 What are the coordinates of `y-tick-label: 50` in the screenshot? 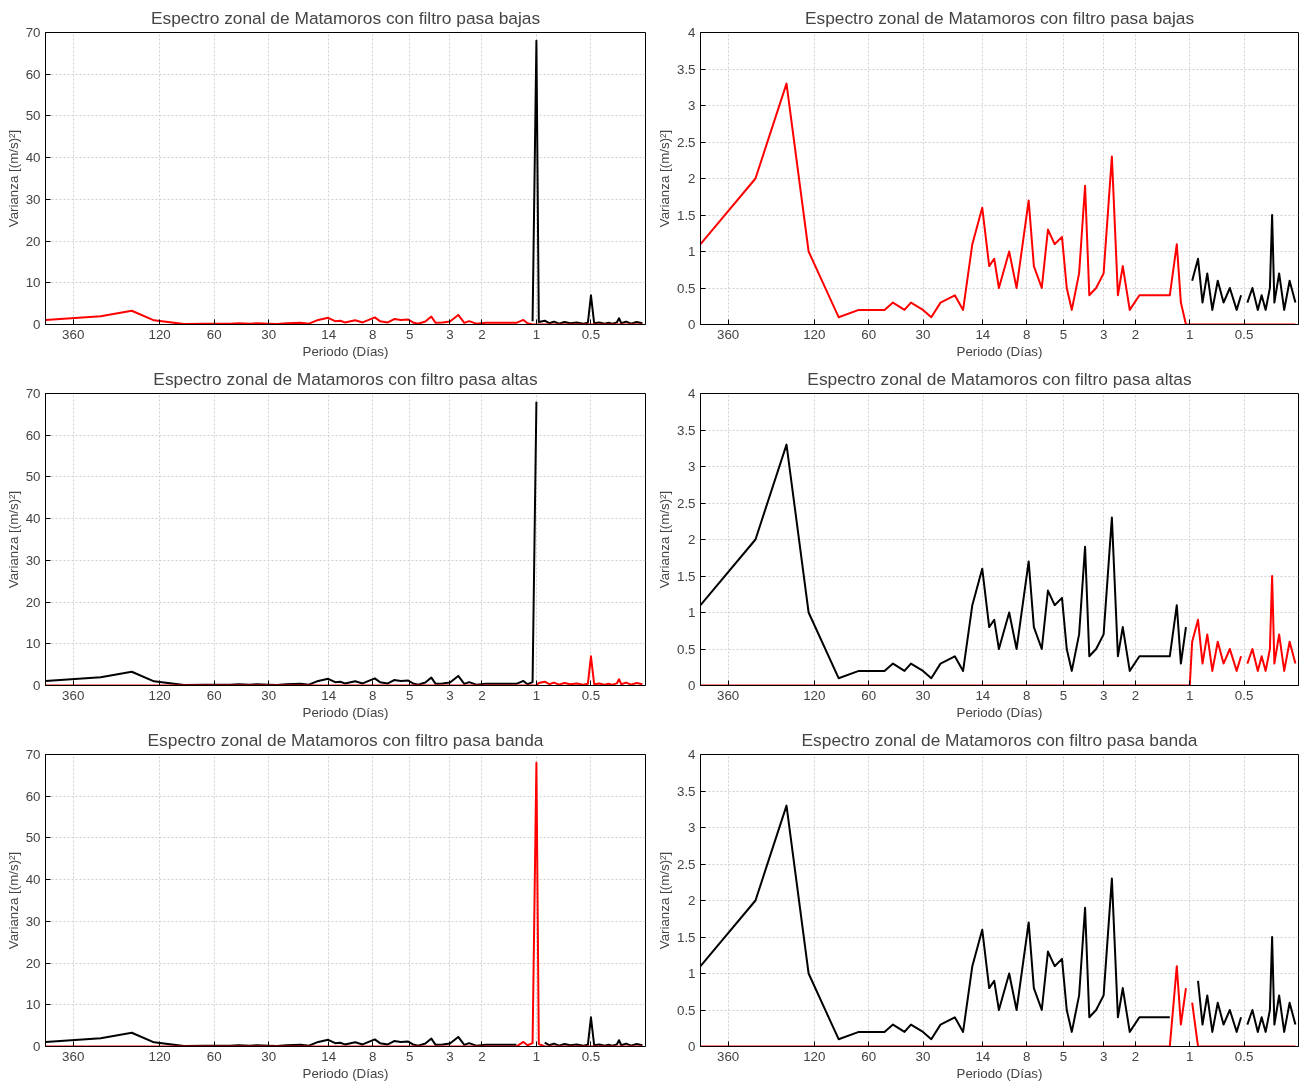 It's located at (33, 477).